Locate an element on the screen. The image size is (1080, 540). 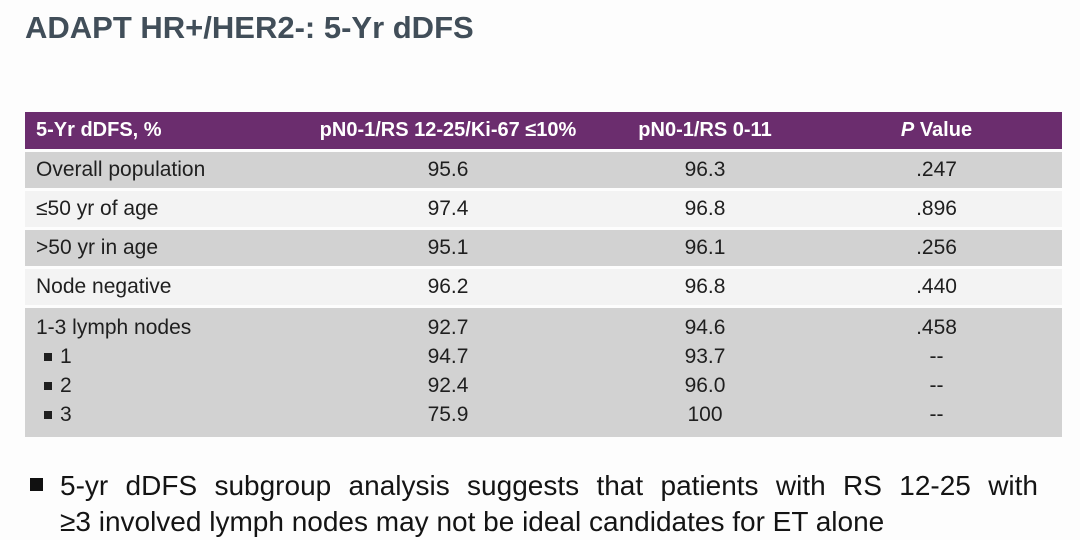
row-value: 97.4 is located at coordinates (448, 208).